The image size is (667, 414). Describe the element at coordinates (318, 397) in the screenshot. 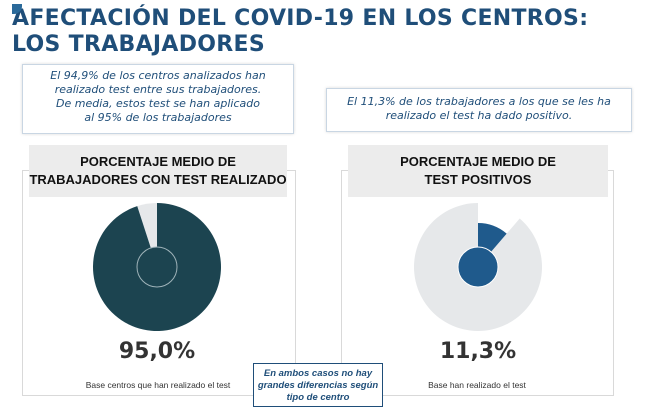

I see `note-line: tipo de centro` at that location.